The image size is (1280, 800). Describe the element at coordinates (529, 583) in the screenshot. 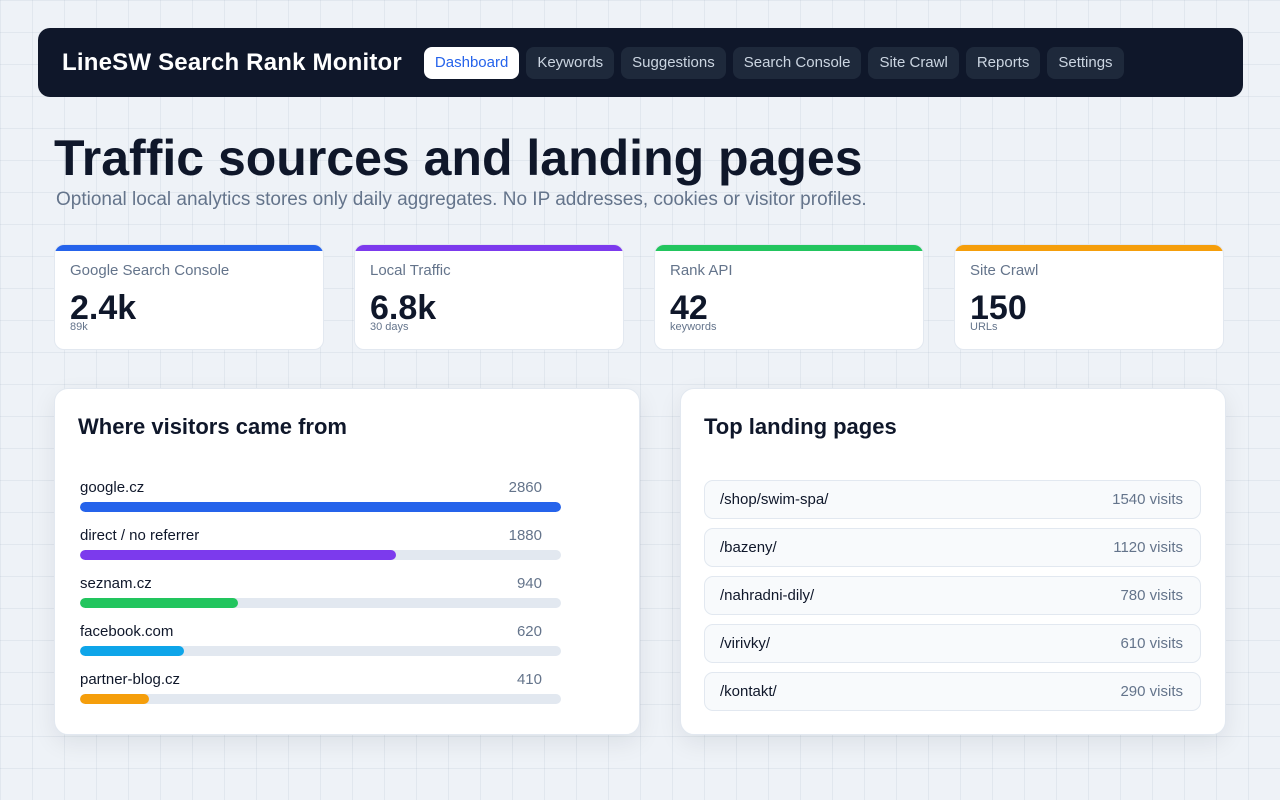

I see `source-count: 940` at that location.